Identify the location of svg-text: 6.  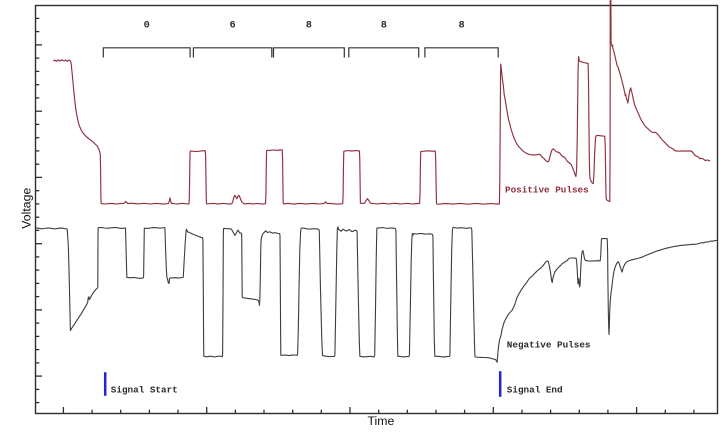
(233, 26).